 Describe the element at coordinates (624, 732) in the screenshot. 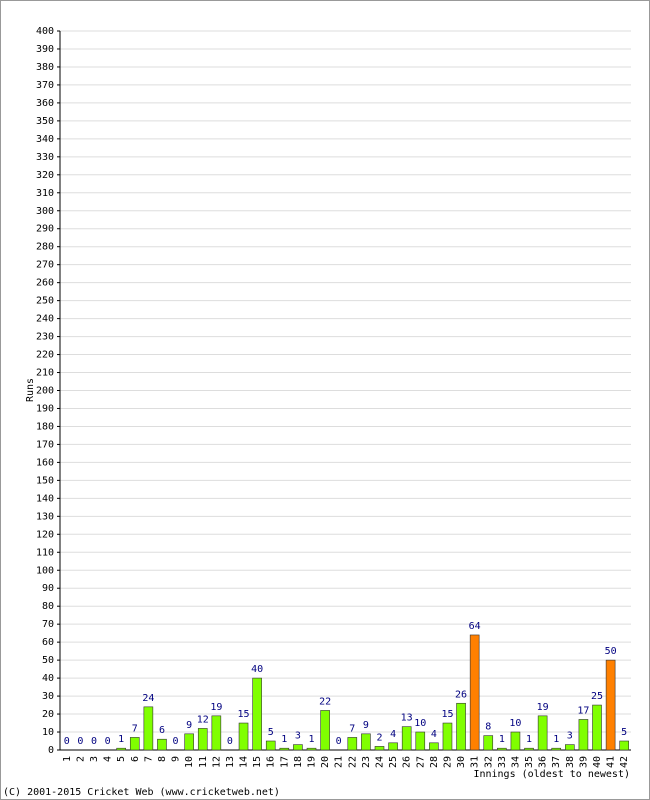

I see `value-label: 5` at that location.